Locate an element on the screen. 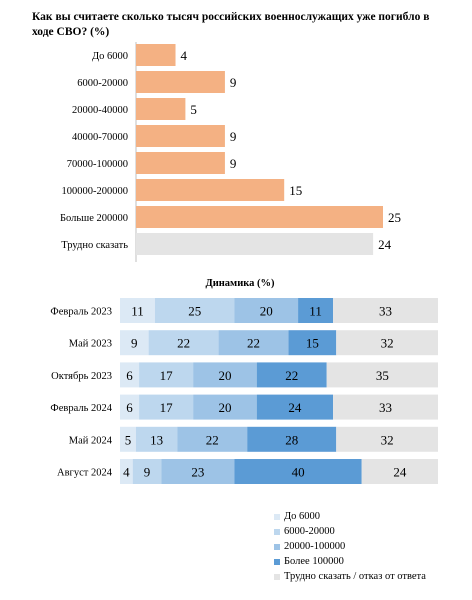 This screenshot has height=600, width=472. legend-label: 6000-20000 is located at coordinates (309, 531).